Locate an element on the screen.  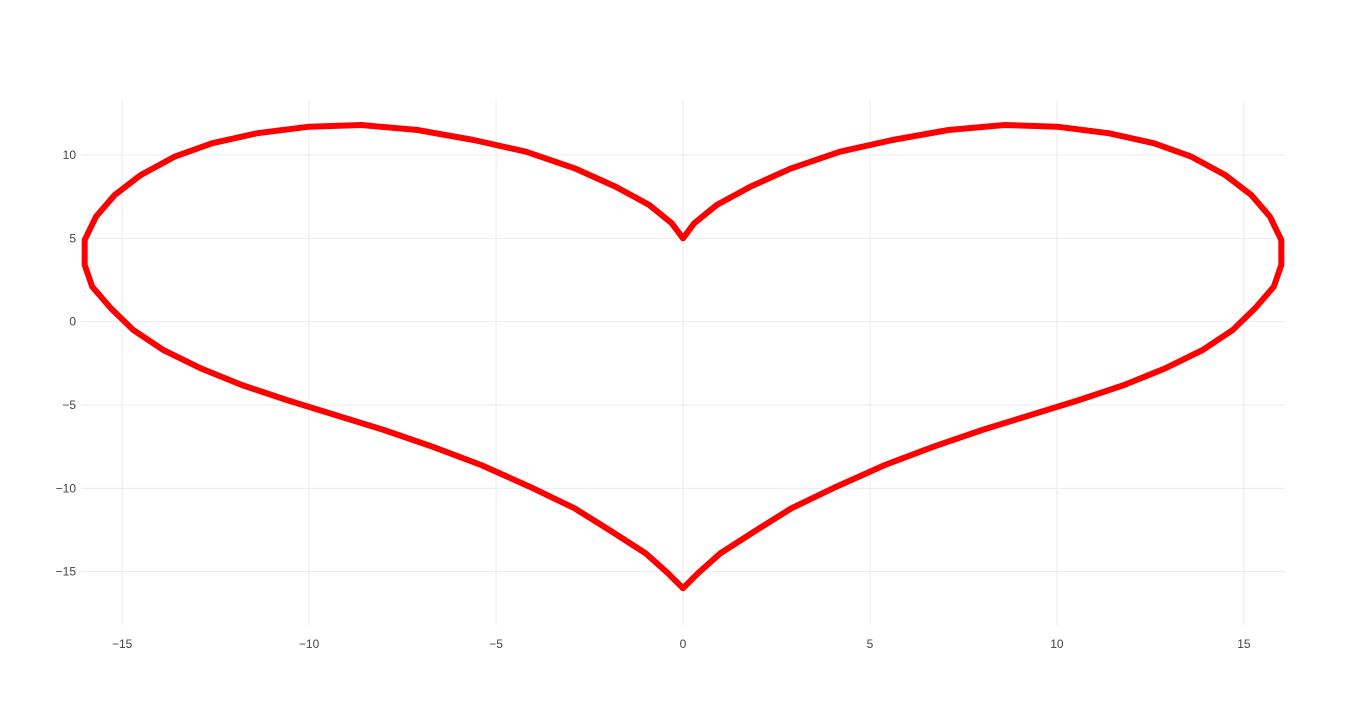
y-tick-label: 5 is located at coordinates (72, 238).